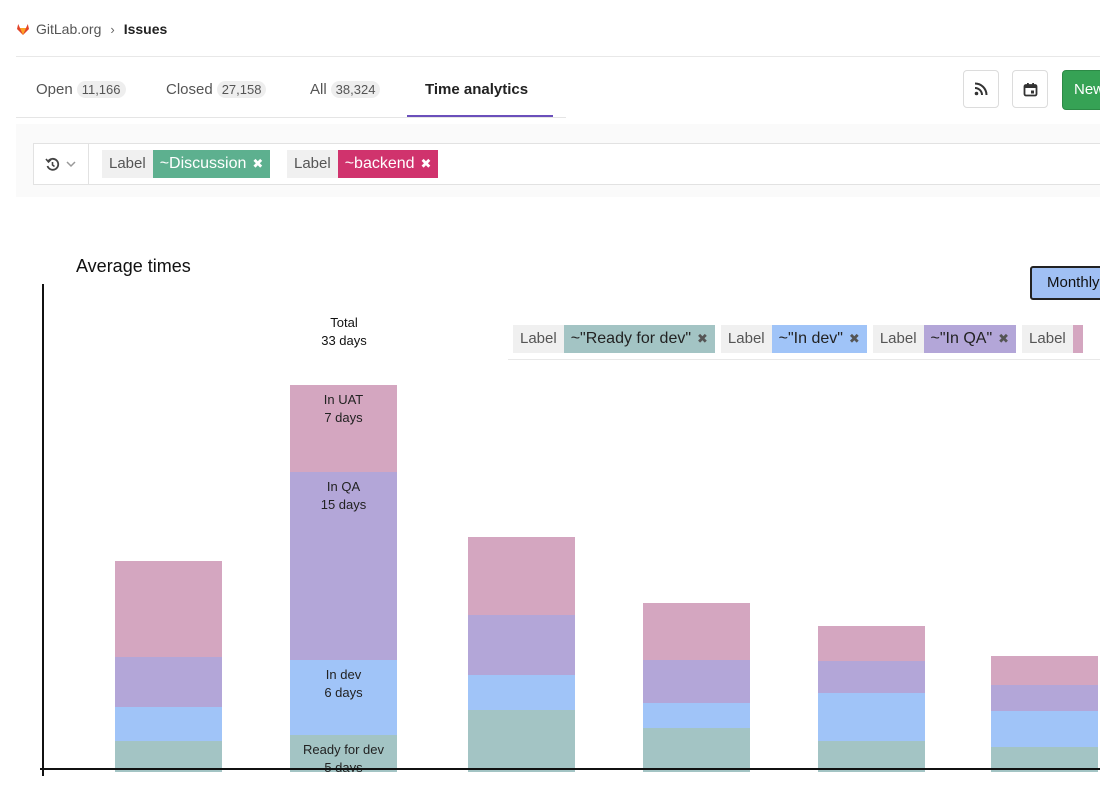 The image size is (1100, 800). Describe the element at coordinates (189, 89) in the screenshot. I see `tab-label: Closed` at that location.